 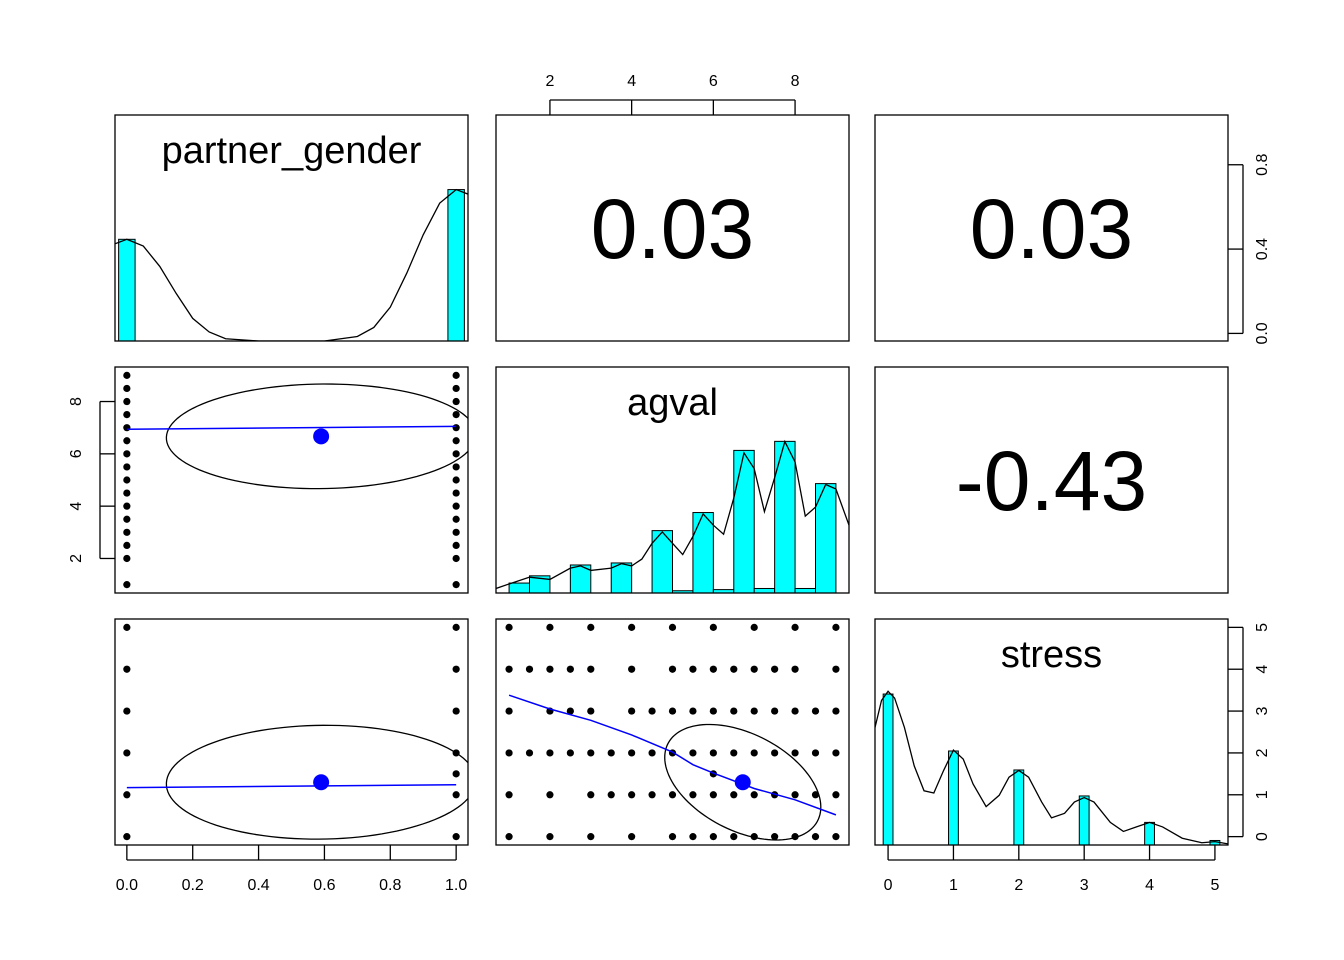 I want to click on x-tick-label: 1, so click(x=953, y=885).